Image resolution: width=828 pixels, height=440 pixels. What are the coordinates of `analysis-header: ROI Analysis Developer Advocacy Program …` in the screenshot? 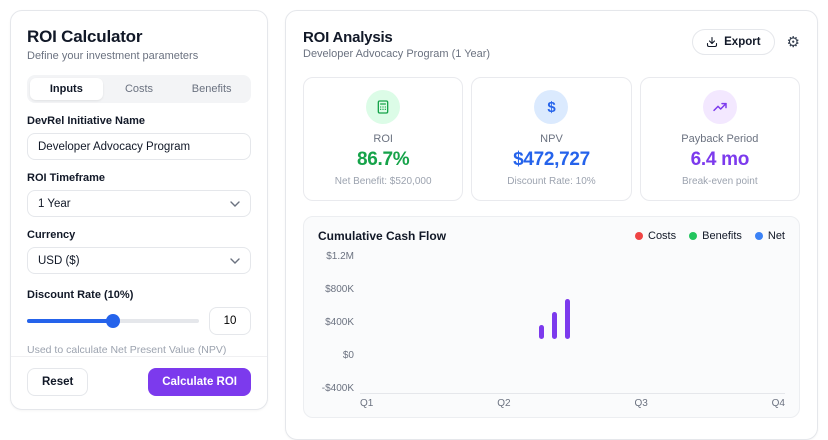 It's located at (551, 44).